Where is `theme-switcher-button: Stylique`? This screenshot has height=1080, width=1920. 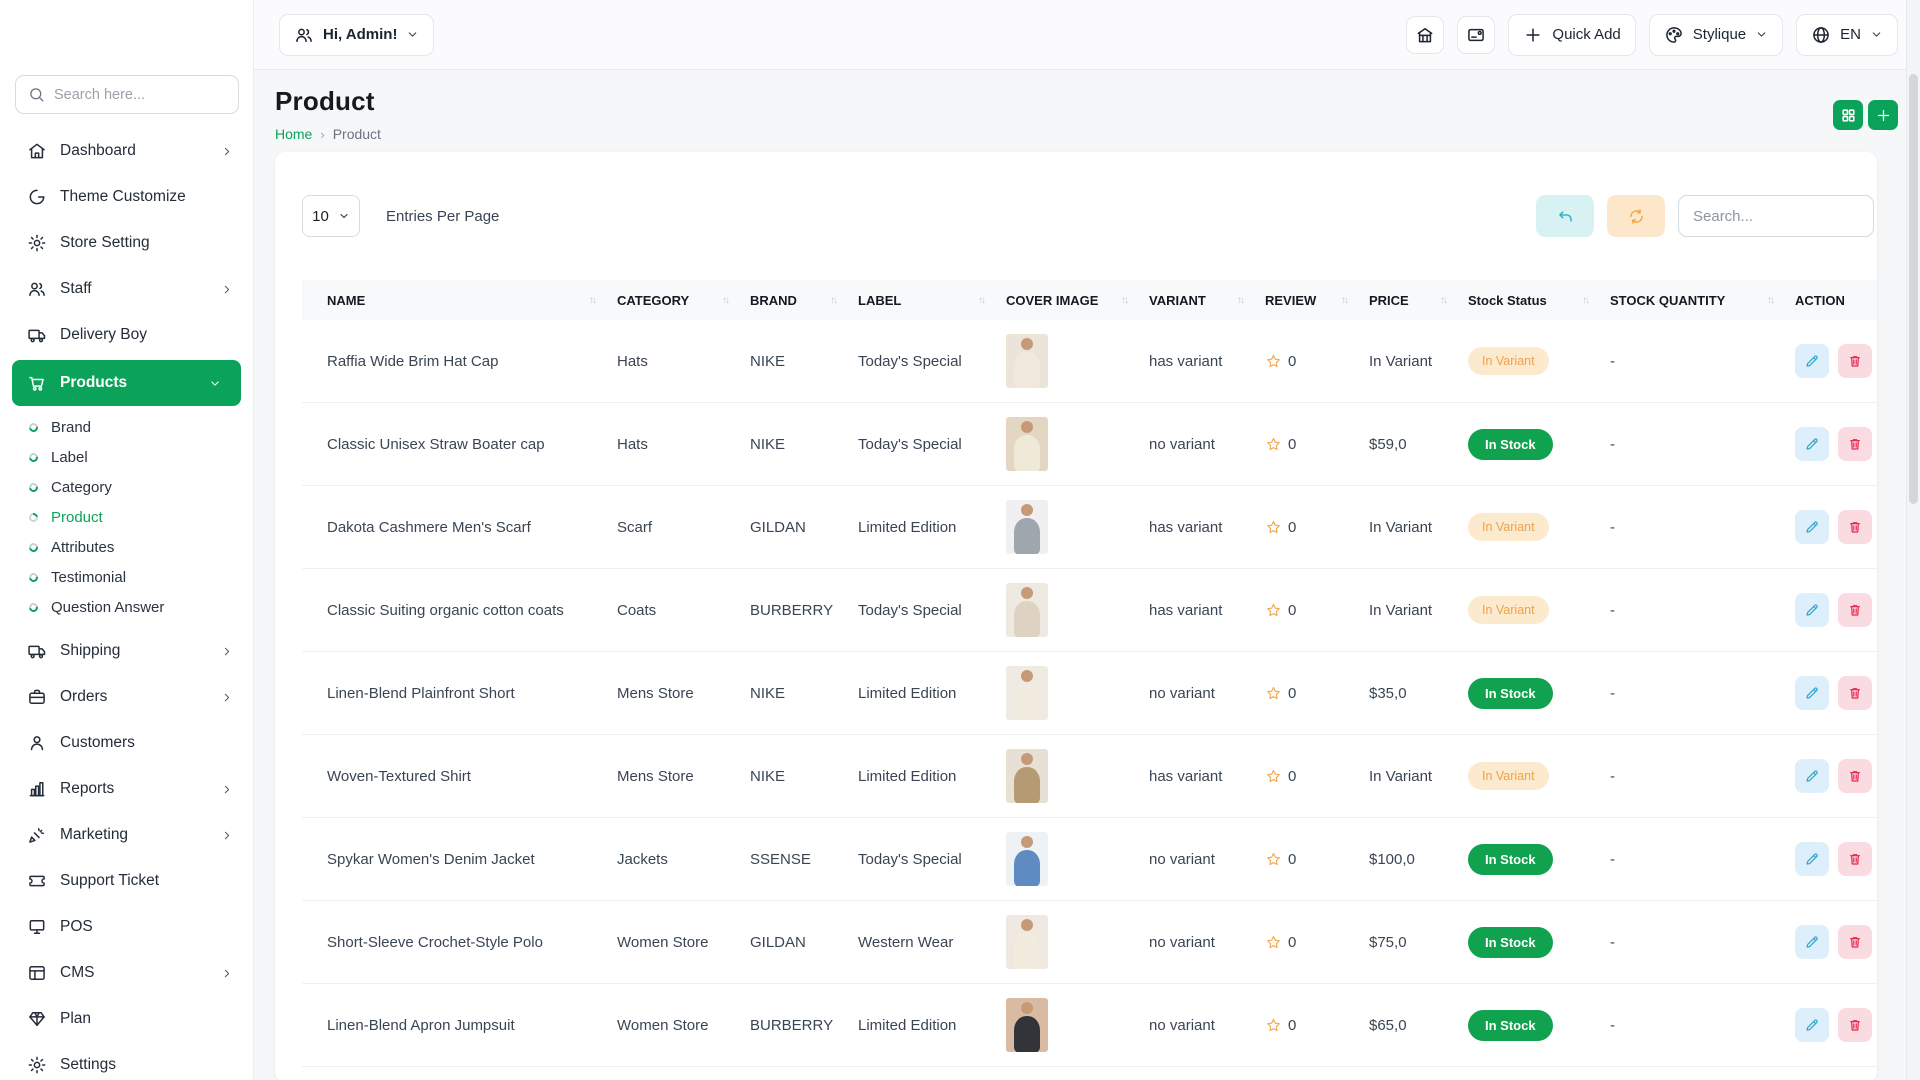 theme-switcher-button: Stylique is located at coordinates (1716, 34).